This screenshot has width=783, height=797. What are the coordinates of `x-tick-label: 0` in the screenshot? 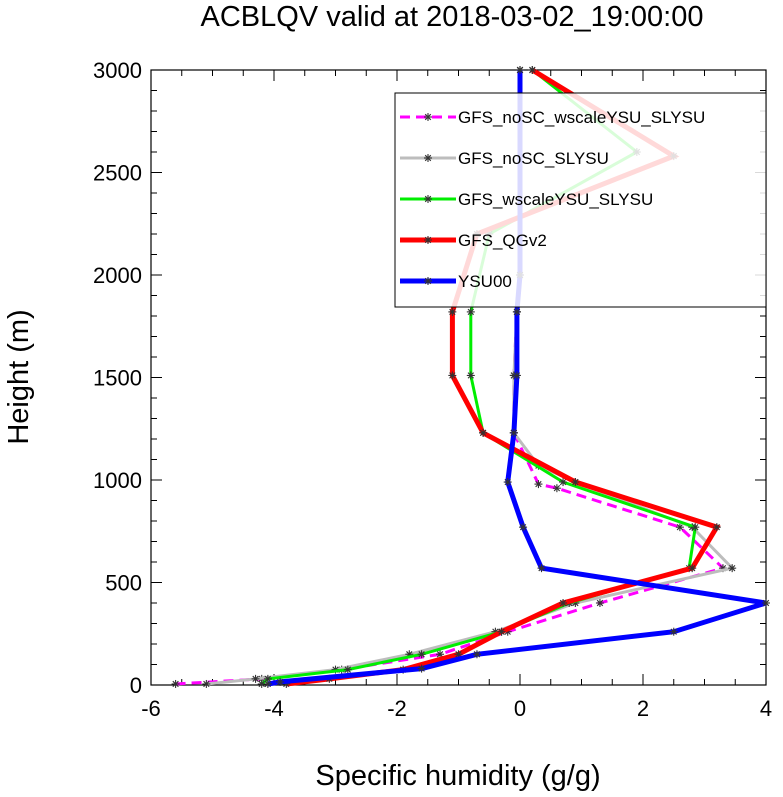 It's located at (520, 708).